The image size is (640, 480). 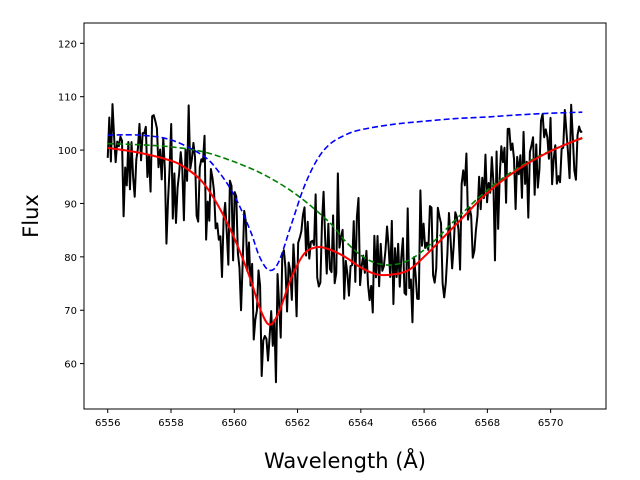 What do you see at coordinates (70, 258) in the screenshot?
I see `y-tick-label: 80` at bounding box center [70, 258].